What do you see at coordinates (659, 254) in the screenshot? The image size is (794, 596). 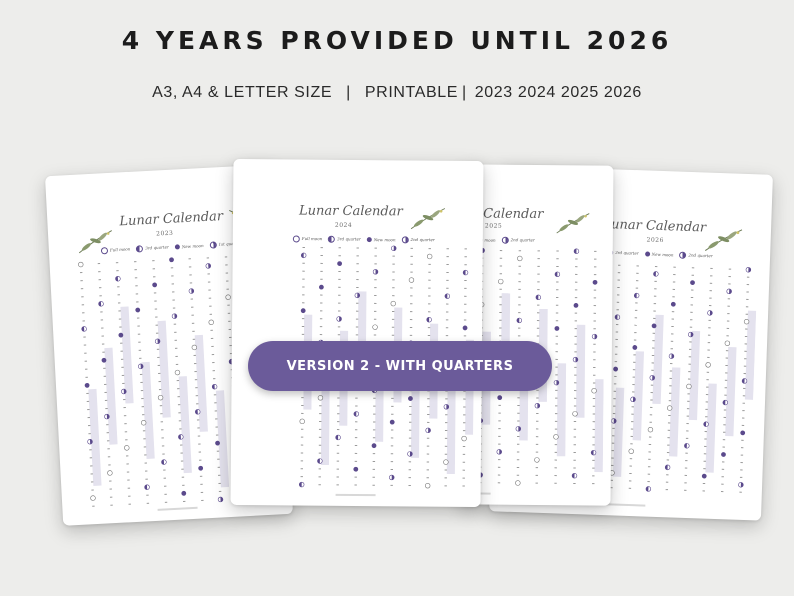 I see `legend-item: New moon` at bounding box center [659, 254].